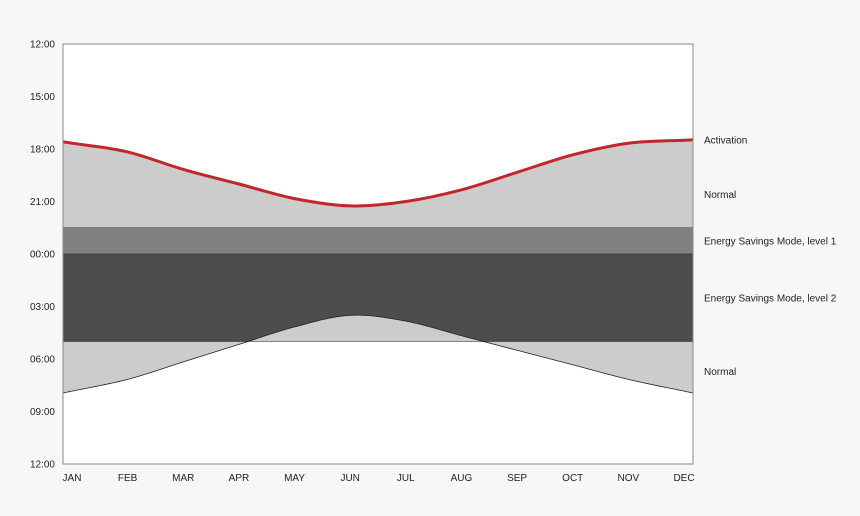 The width and height of the screenshot is (860, 516). What do you see at coordinates (349, 478) in the screenshot?
I see `x-tick-label: JUN` at bounding box center [349, 478].